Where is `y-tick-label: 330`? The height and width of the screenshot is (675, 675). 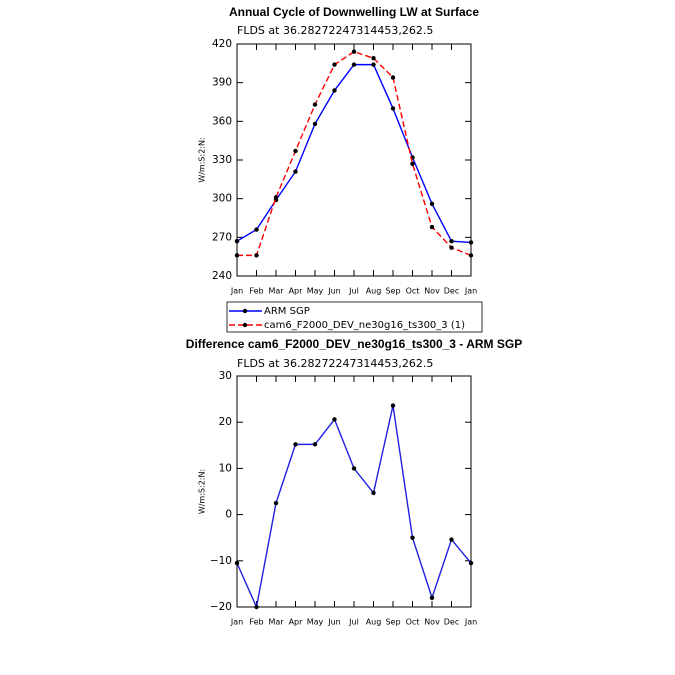
y-tick-label: 330 is located at coordinates (222, 160).